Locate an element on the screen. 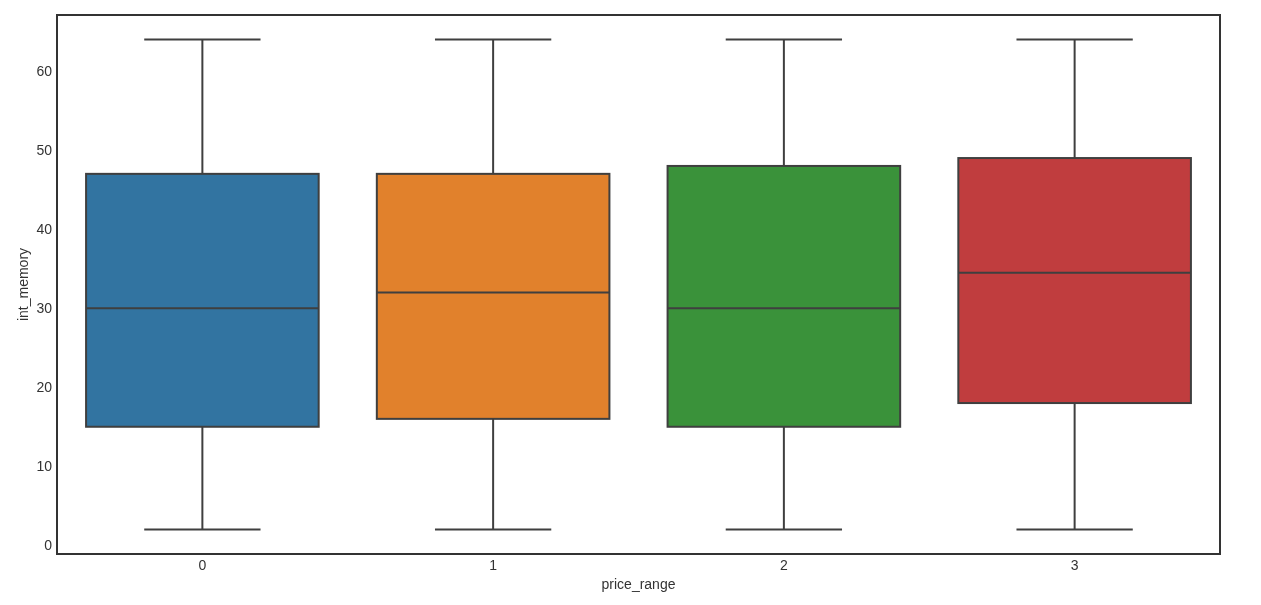 This screenshot has height=605, width=1261. x-tick-label: 0 is located at coordinates (202, 565).